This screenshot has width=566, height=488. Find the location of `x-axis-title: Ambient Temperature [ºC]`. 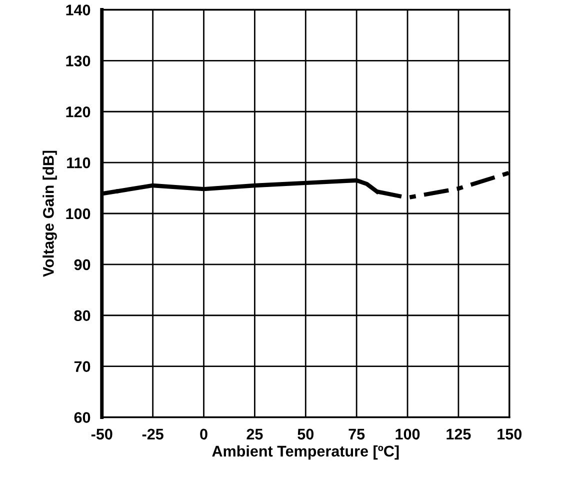

x-axis-title: Ambient Temperature [ºC] is located at coordinates (305, 452).